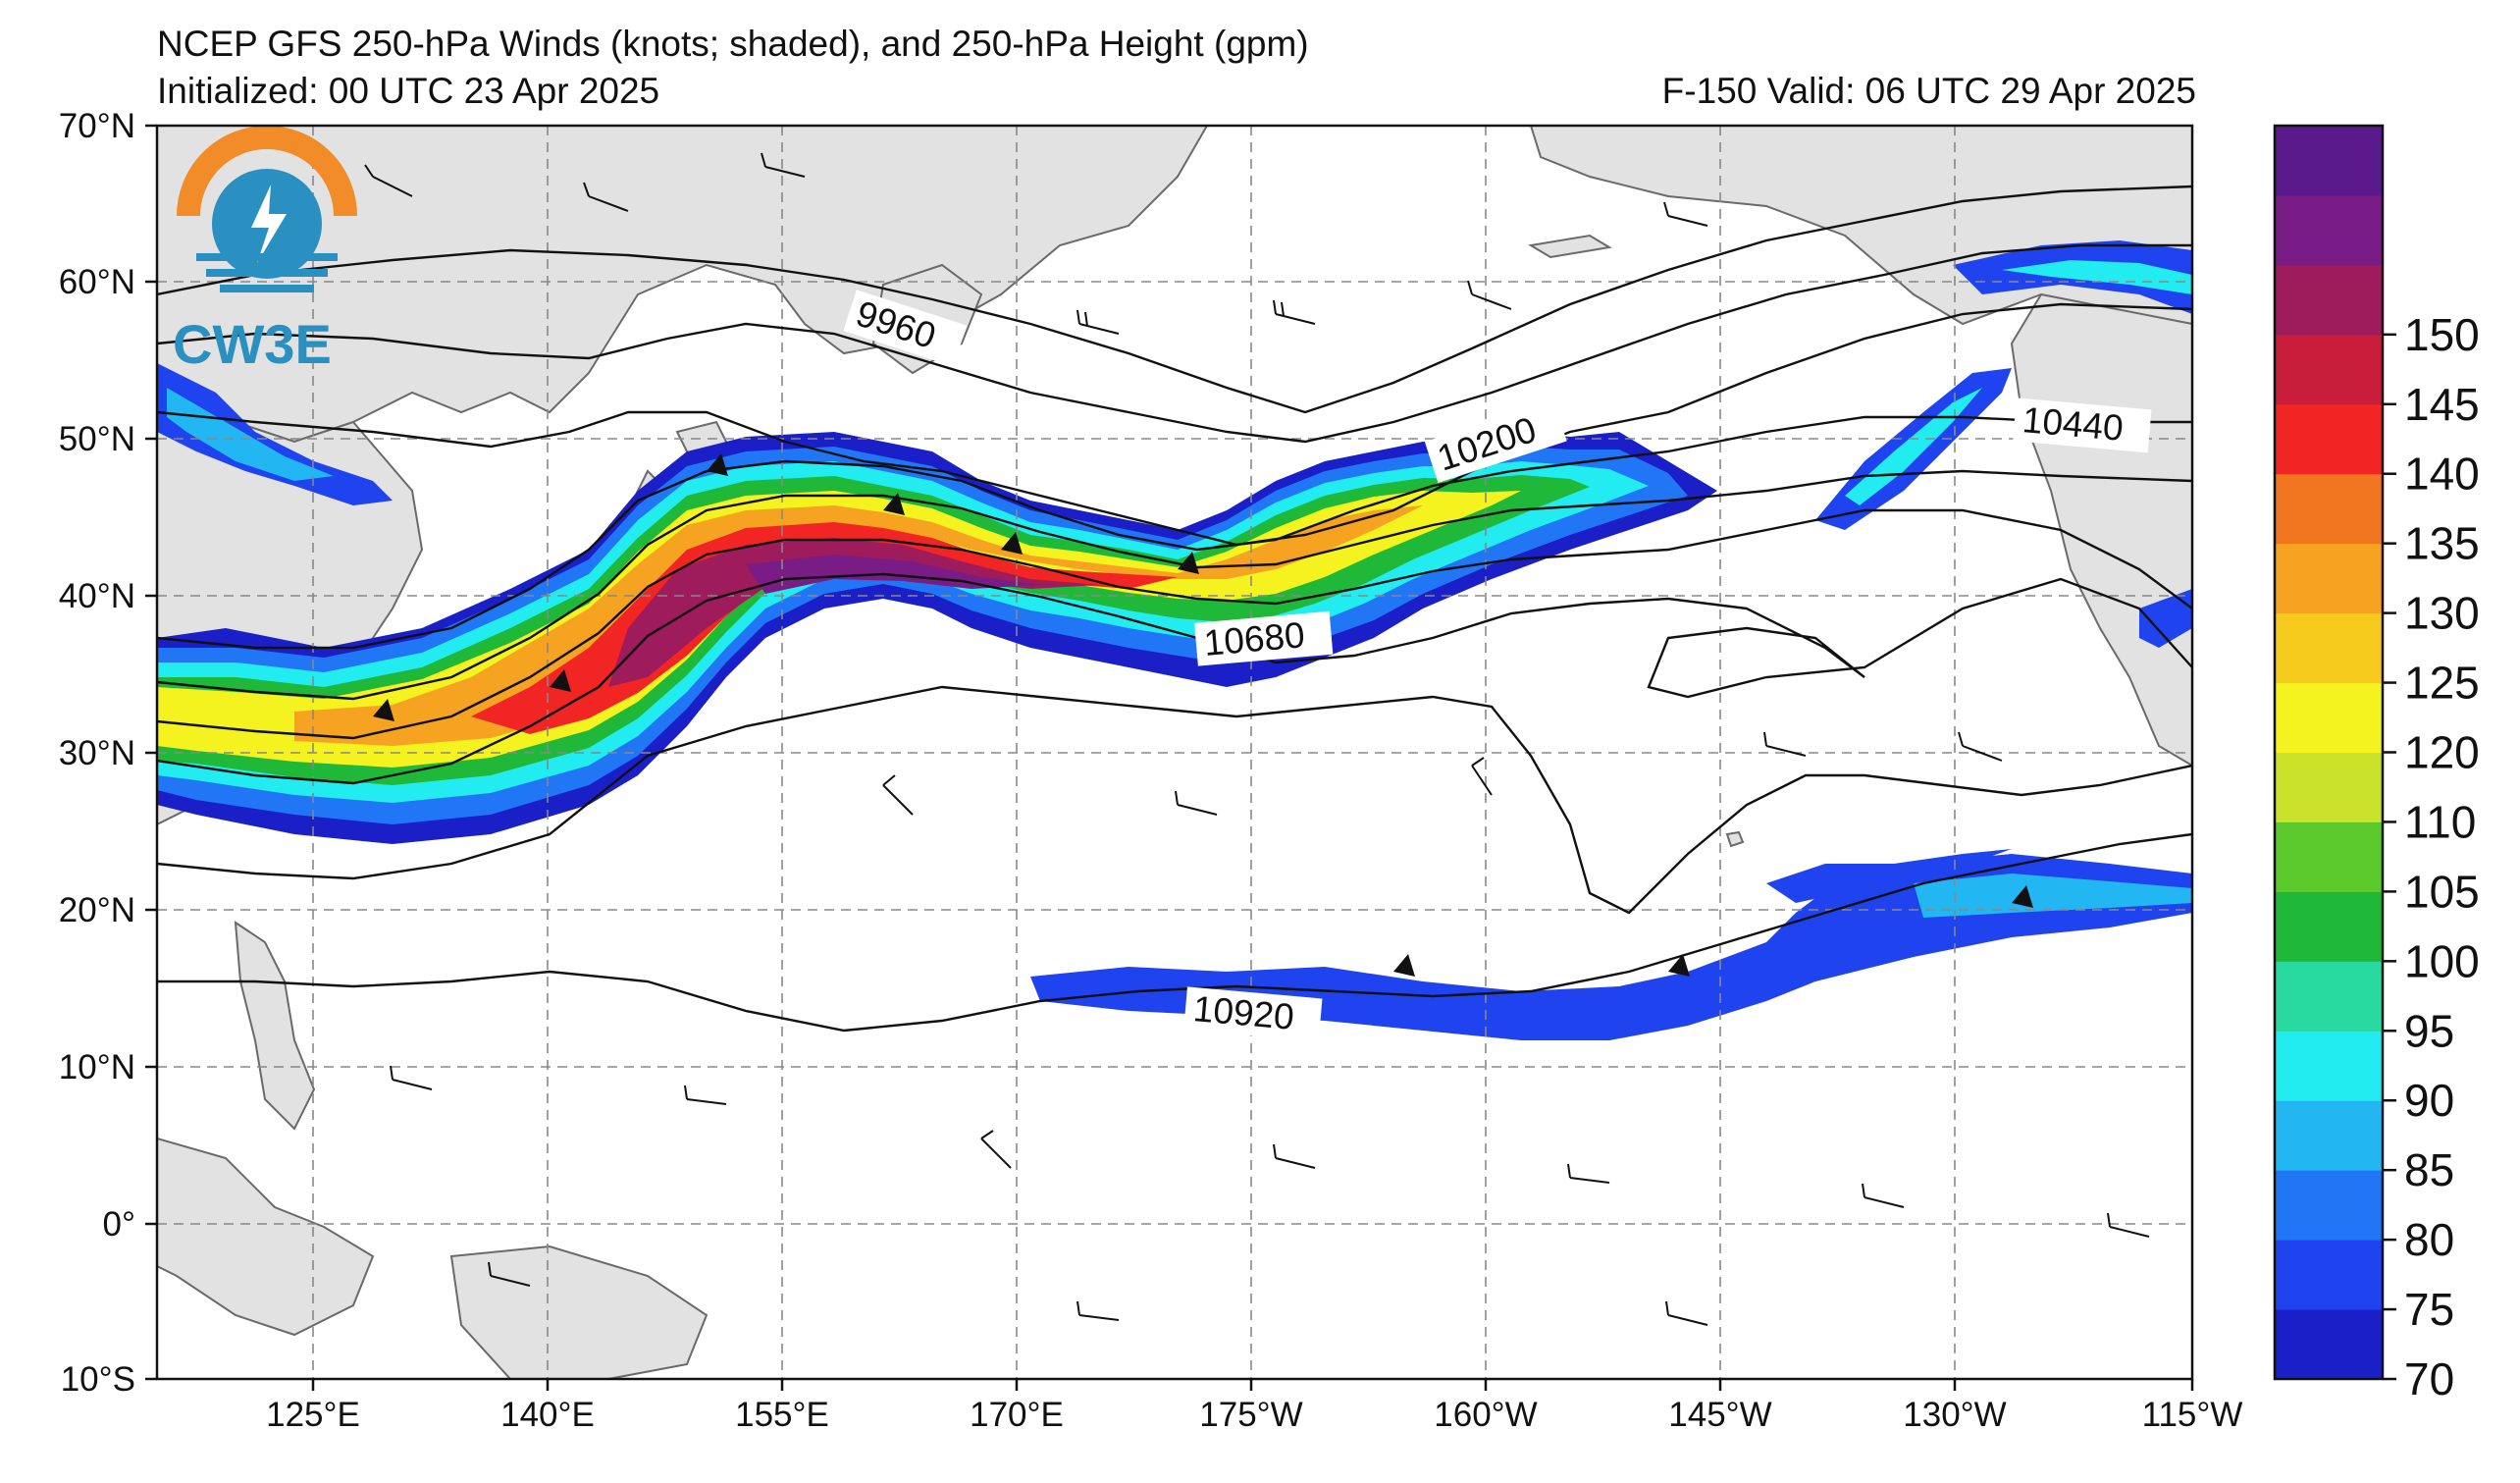 The width and height of the screenshot is (2520, 1483). I want to click on land-hawaii, so click(1735, 839).